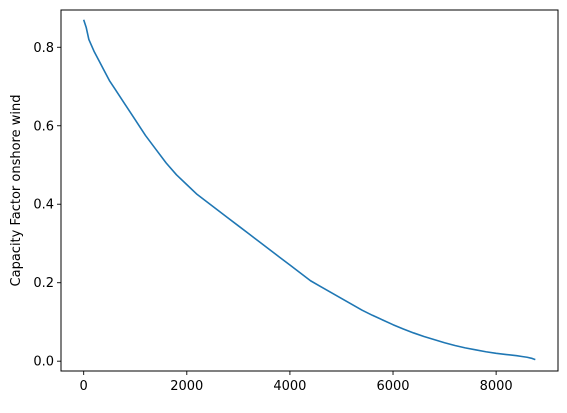 The image size is (567, 413). Describe the element at coordinates (289, 386) in the screenshot. I see `x-tick-label: 4000` at that location.